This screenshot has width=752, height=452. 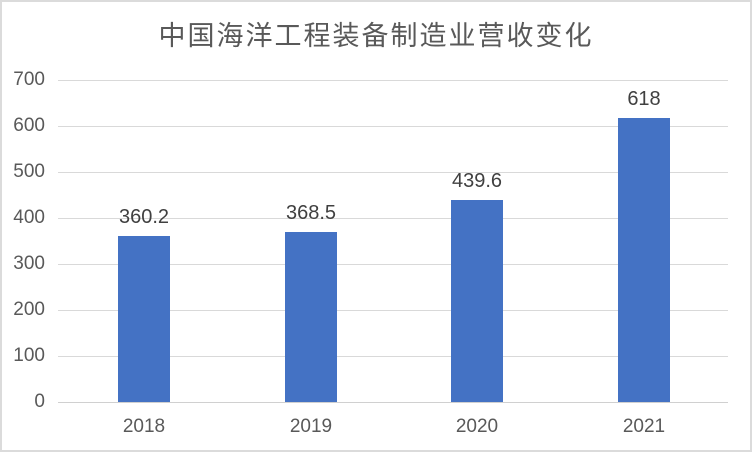 I want to click on y-tick-label: 700, so click(x=29, y=79).